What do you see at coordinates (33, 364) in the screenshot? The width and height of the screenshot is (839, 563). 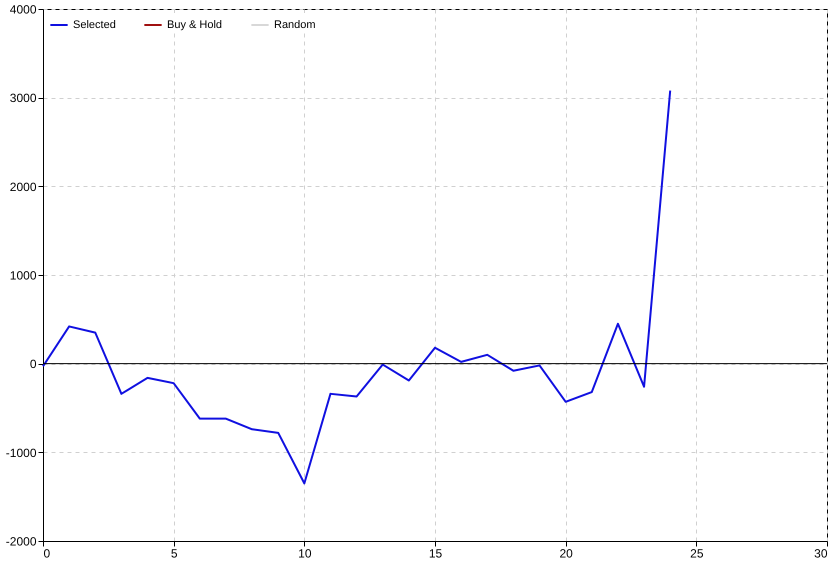 I see `y-tick-label: 0` at bounding box center [33, 364].